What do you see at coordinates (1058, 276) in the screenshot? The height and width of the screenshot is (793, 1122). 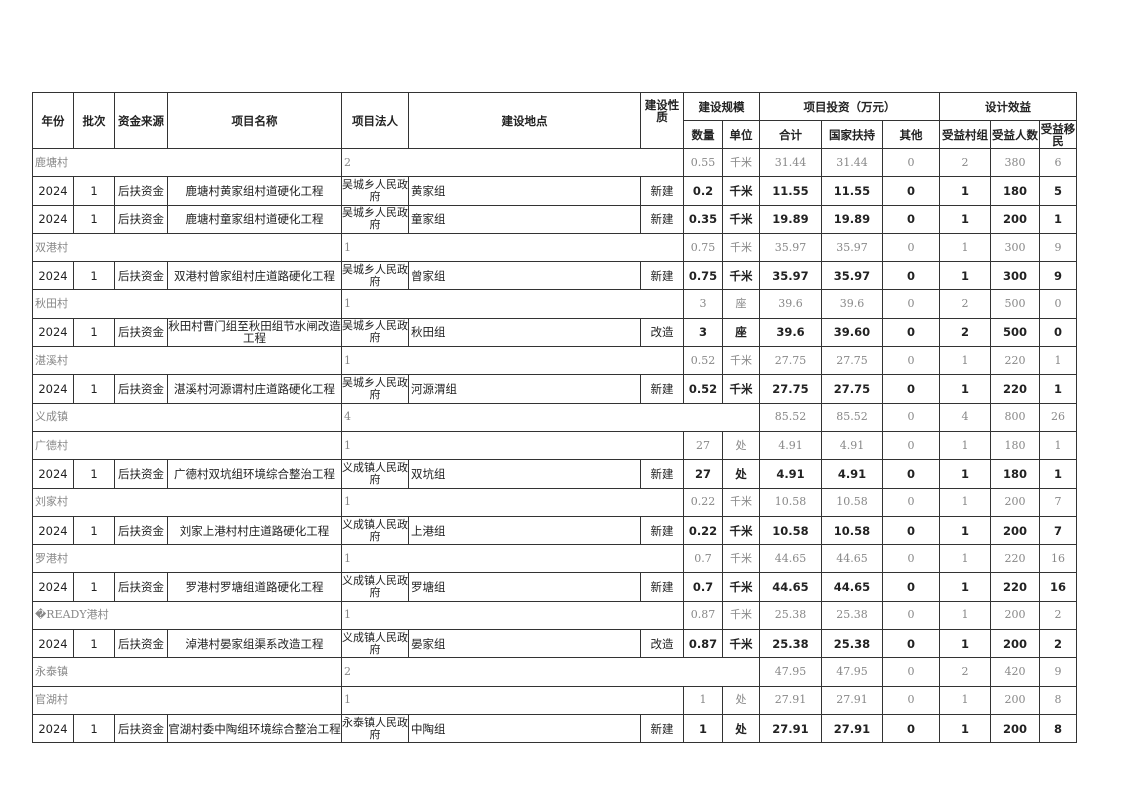 I see `cell-migrants: 9` at bounding box center [1058, 276].